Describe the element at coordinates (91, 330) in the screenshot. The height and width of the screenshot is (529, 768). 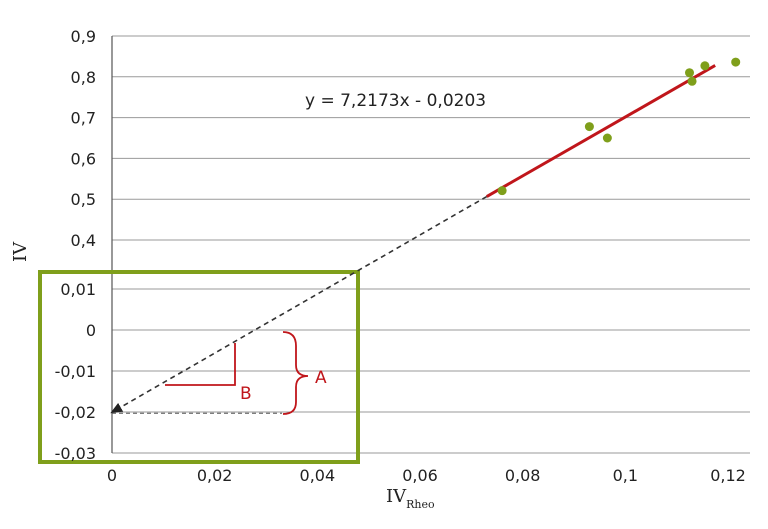
I see `y-tick-label-bottom: 0` at that location.